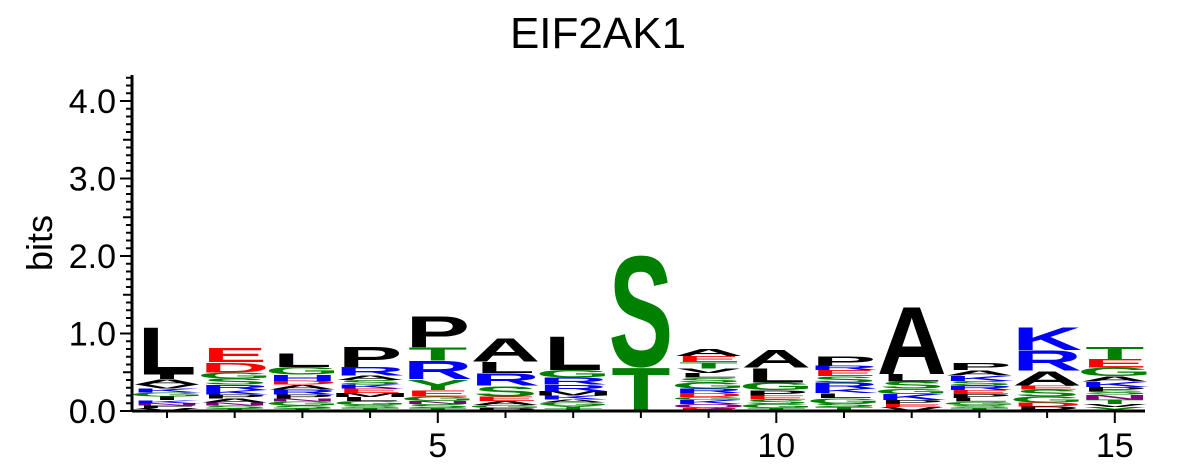 Image resolution: width=1196 pixels, height=471 pixels. I want to click on logo-letter-D: D, so click(709, 395).